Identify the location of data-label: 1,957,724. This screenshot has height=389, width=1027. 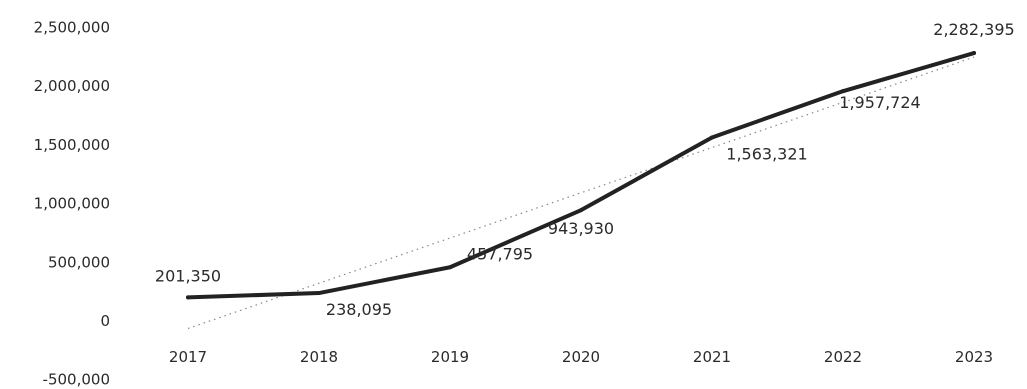
(879, 102).